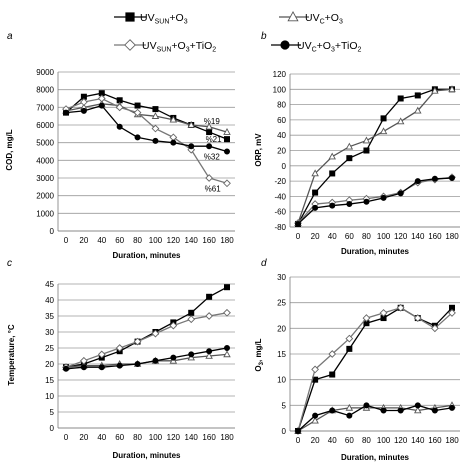  I want to click on y-tick-label: 6000, so click(45, 125).